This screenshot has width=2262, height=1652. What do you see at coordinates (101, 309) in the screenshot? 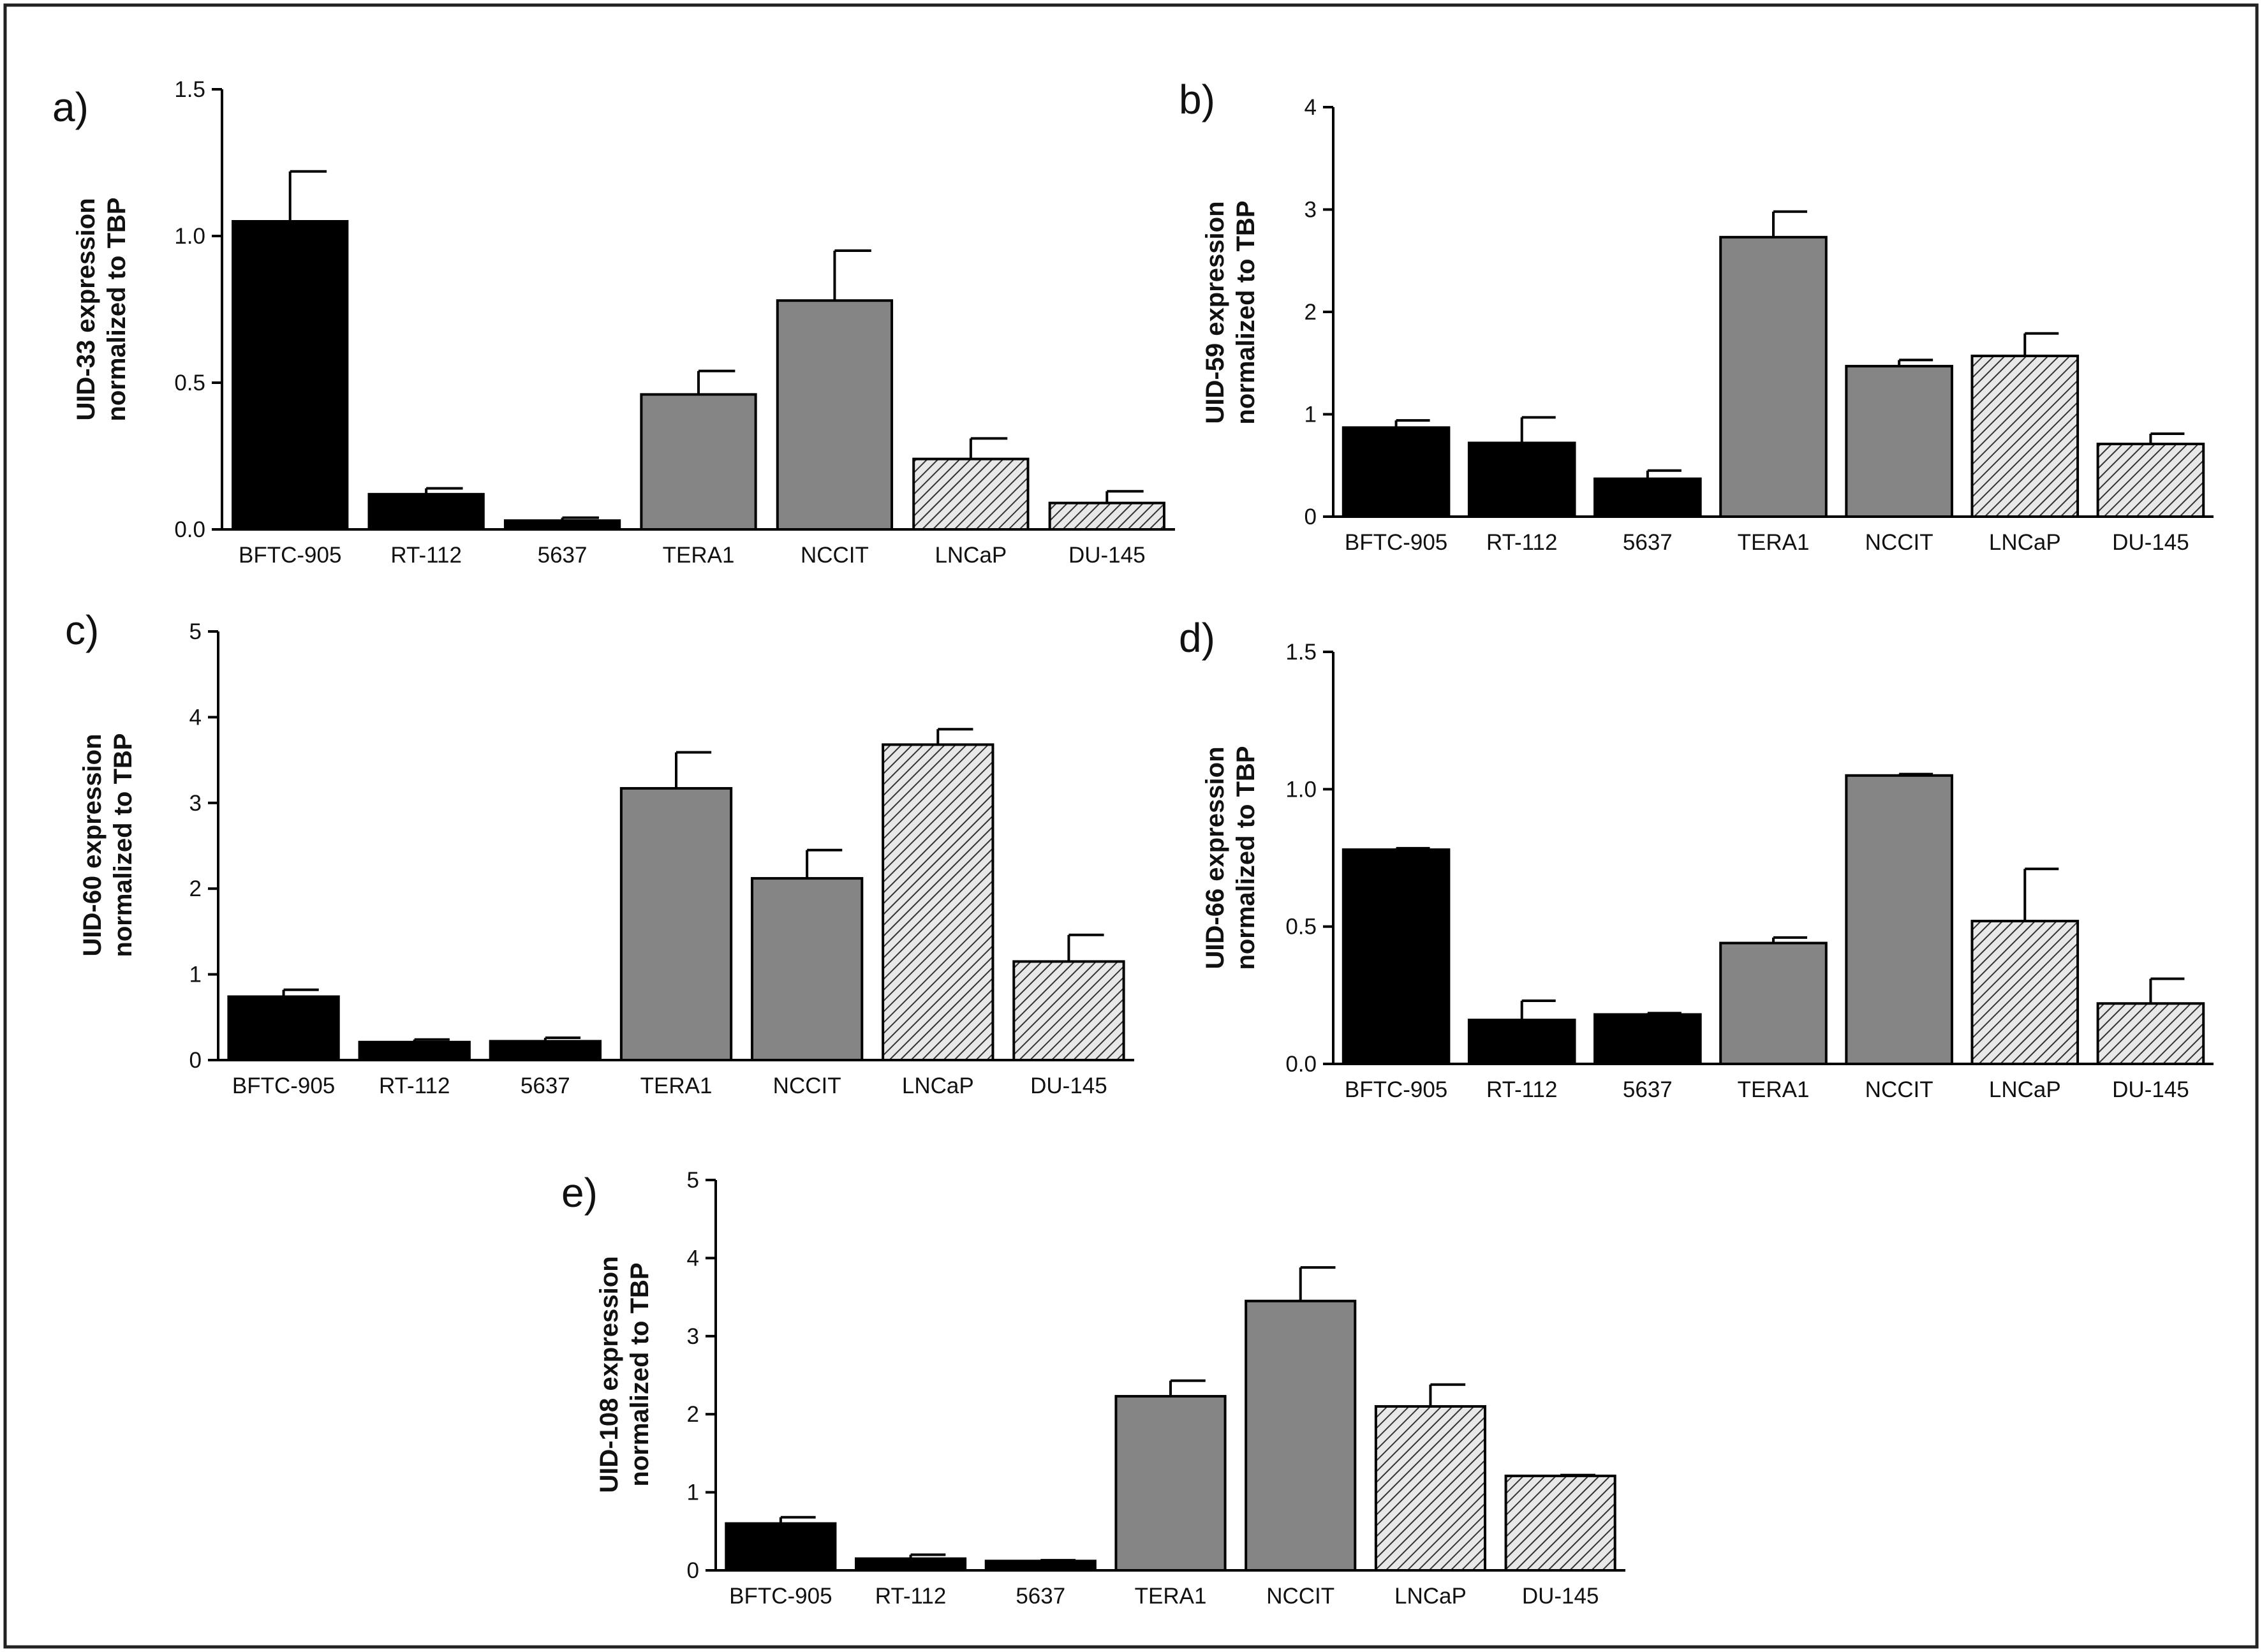
I see `y-axis-label: UID-33 expression normalized to TBP` at bounding box center [101, 309].